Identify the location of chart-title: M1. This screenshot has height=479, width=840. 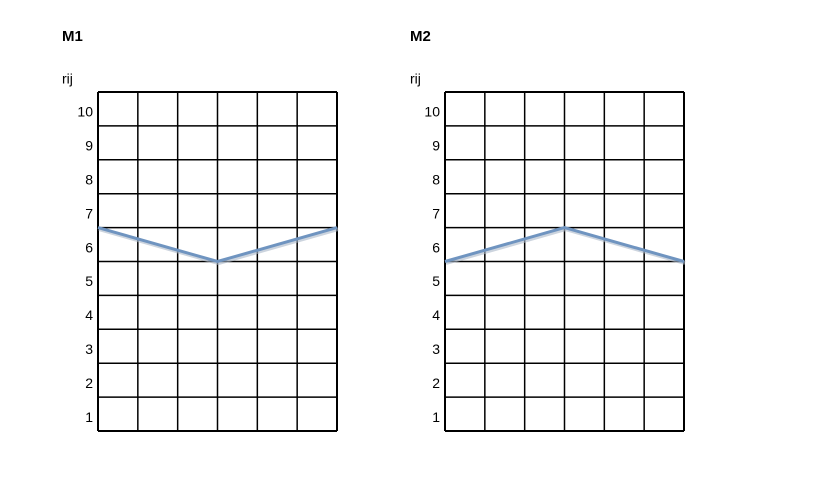
(72, 36).